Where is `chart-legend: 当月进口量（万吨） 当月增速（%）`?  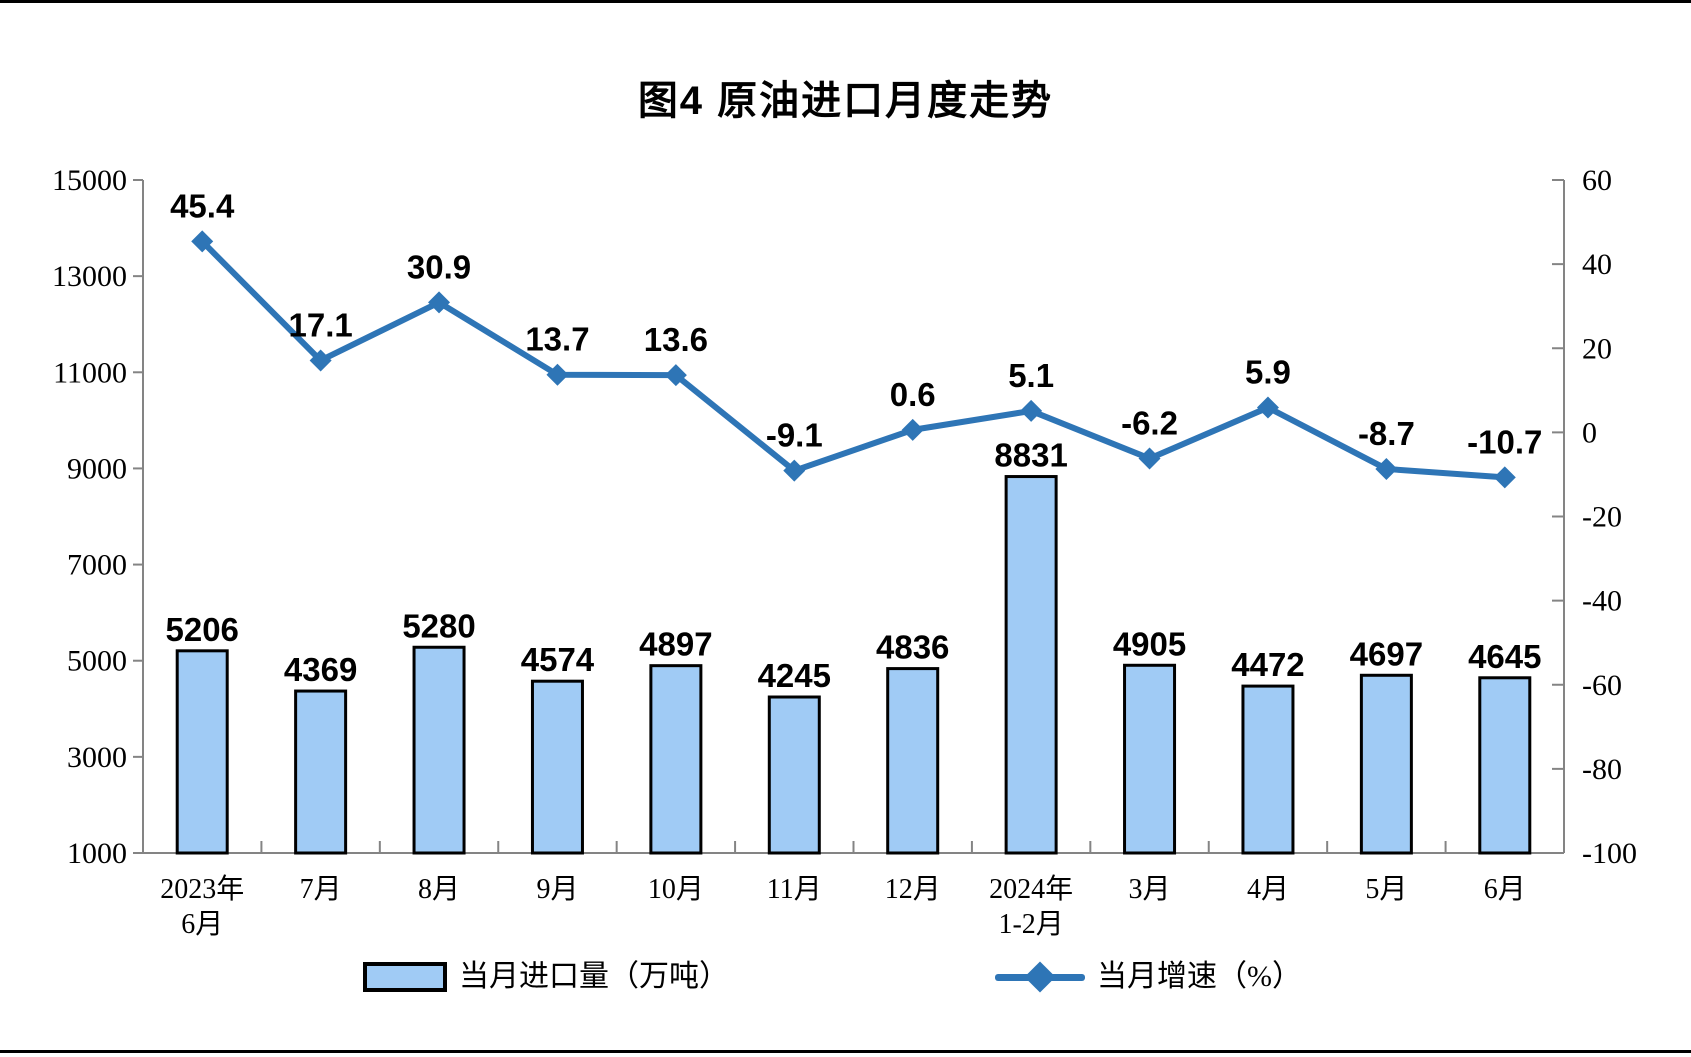
chart-legend: 当月进口量（万吨） 当月增速（%） is located at coordinates (845, 991).